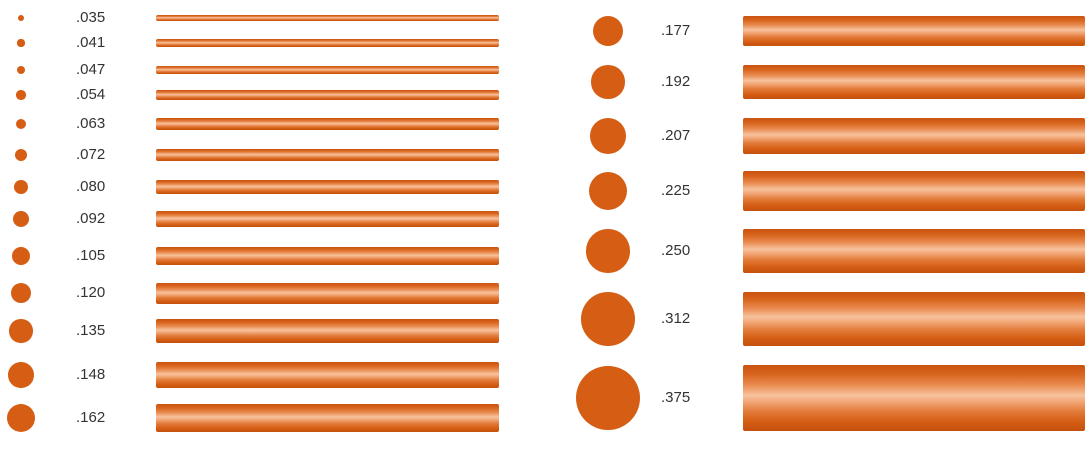 The image size is (1089, 451). I want to click on gauge-size-label: .225, so click(676, 190).